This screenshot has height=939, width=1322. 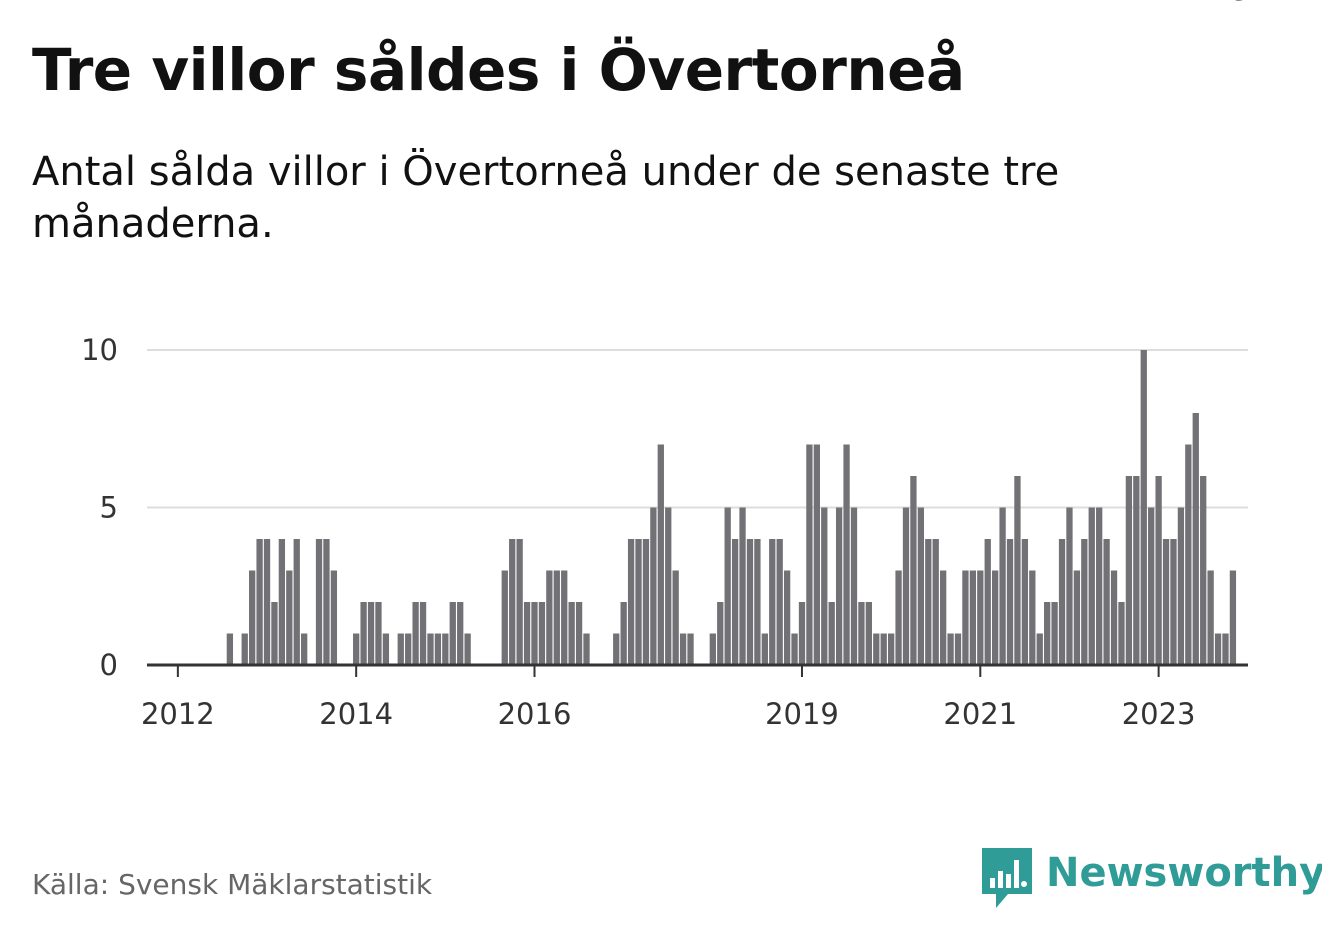 What do you see at coordinates (980, 714) in the screenshot?
I see `x-tick-label: 2021` at bounding box center [980, 714].